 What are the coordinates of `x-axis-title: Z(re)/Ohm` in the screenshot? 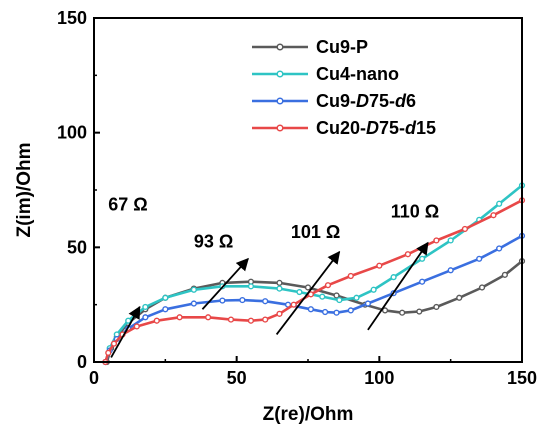 It's located at (308, 414).